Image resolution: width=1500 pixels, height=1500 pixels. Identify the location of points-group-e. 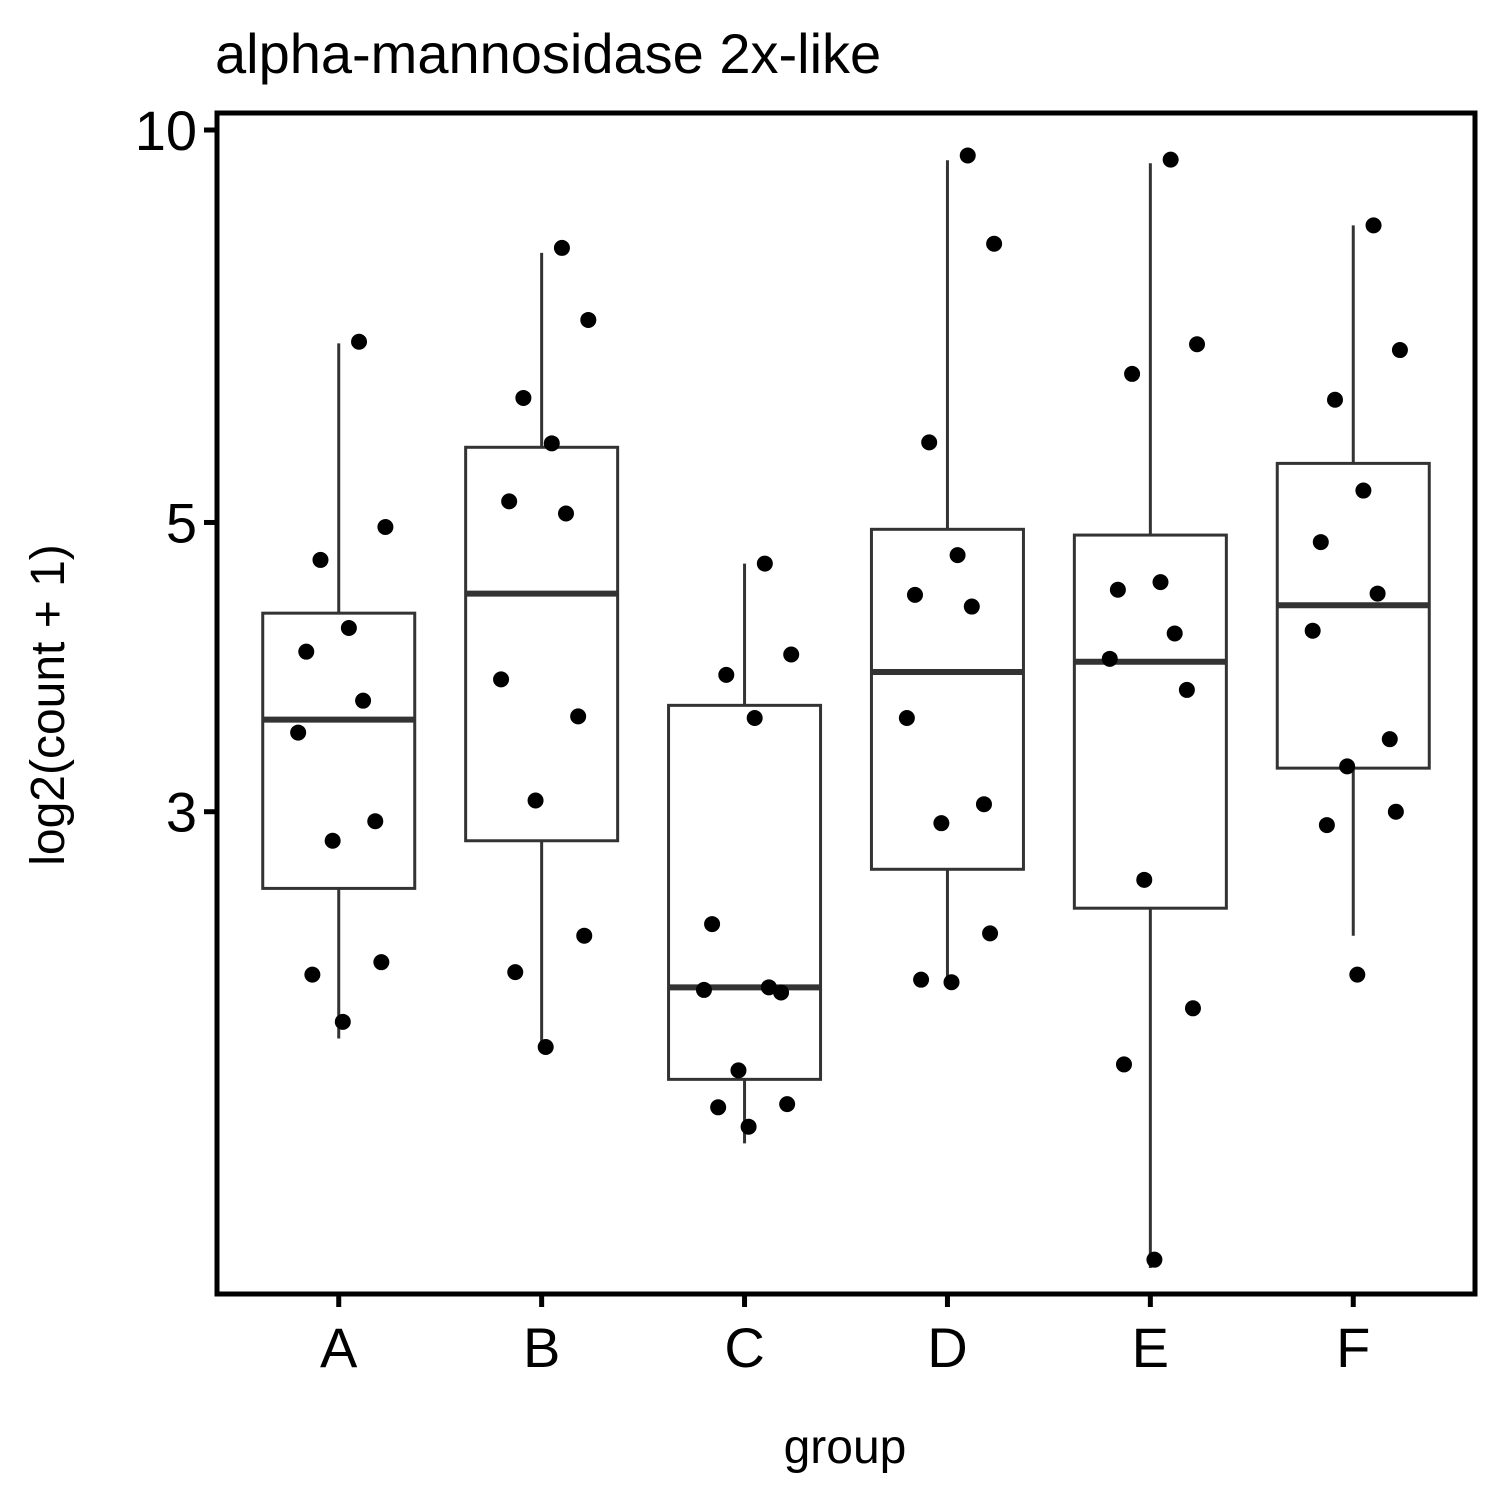
(1153, 709).